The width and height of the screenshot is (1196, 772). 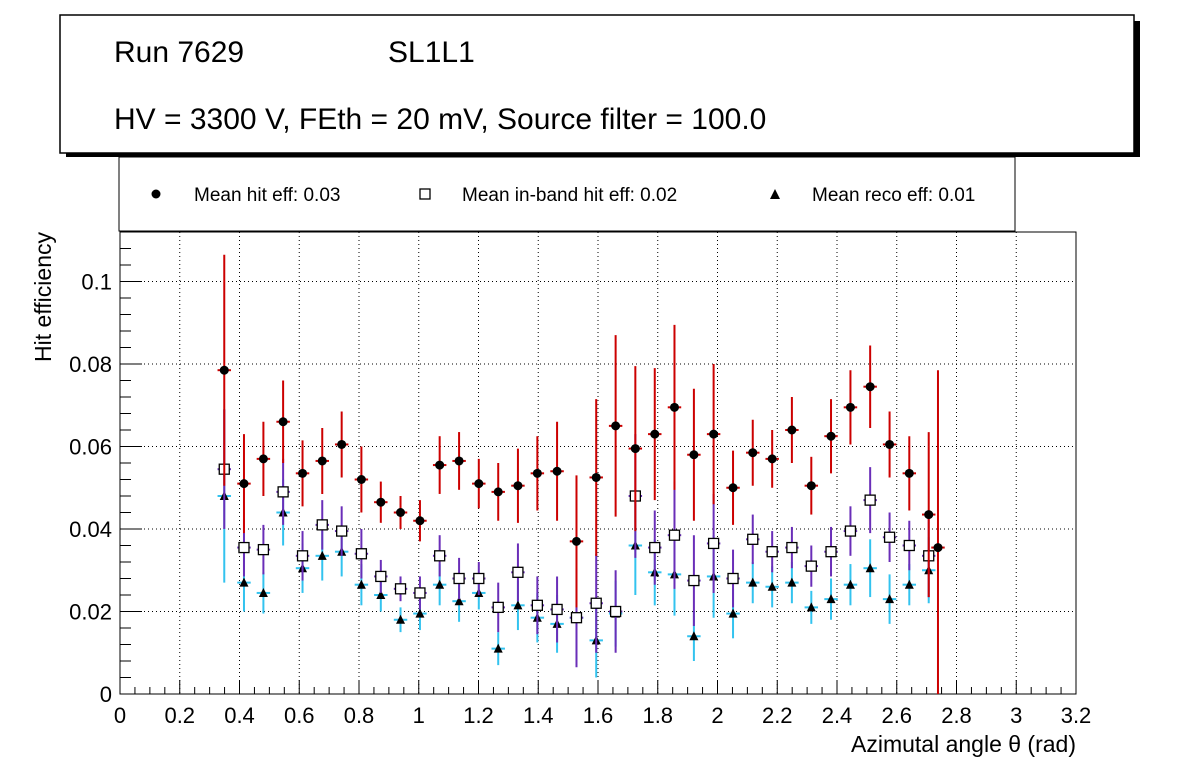 What do you see at coordinates (478, 715) in the screenshot?
I see `x-tick-label: 1.2` at bounding box center [478, 715].